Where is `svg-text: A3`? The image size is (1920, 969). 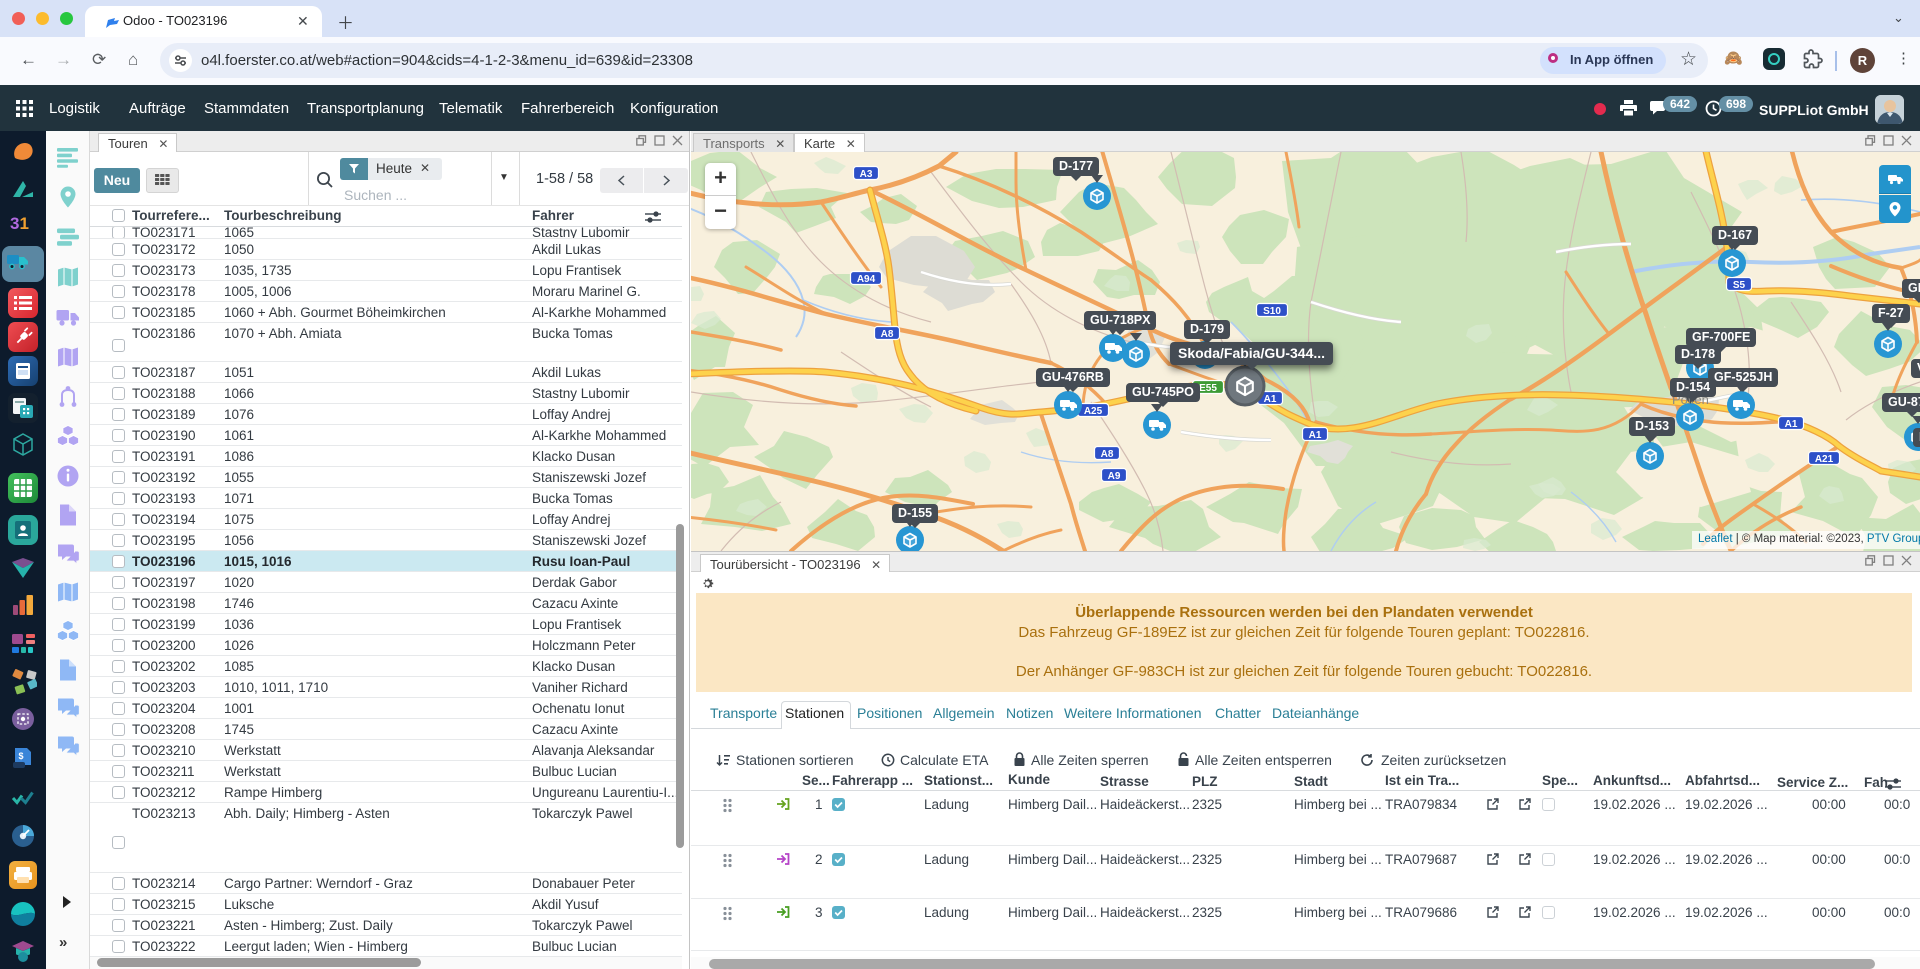
svg-text: A3 is located at coordinates (866, 174).